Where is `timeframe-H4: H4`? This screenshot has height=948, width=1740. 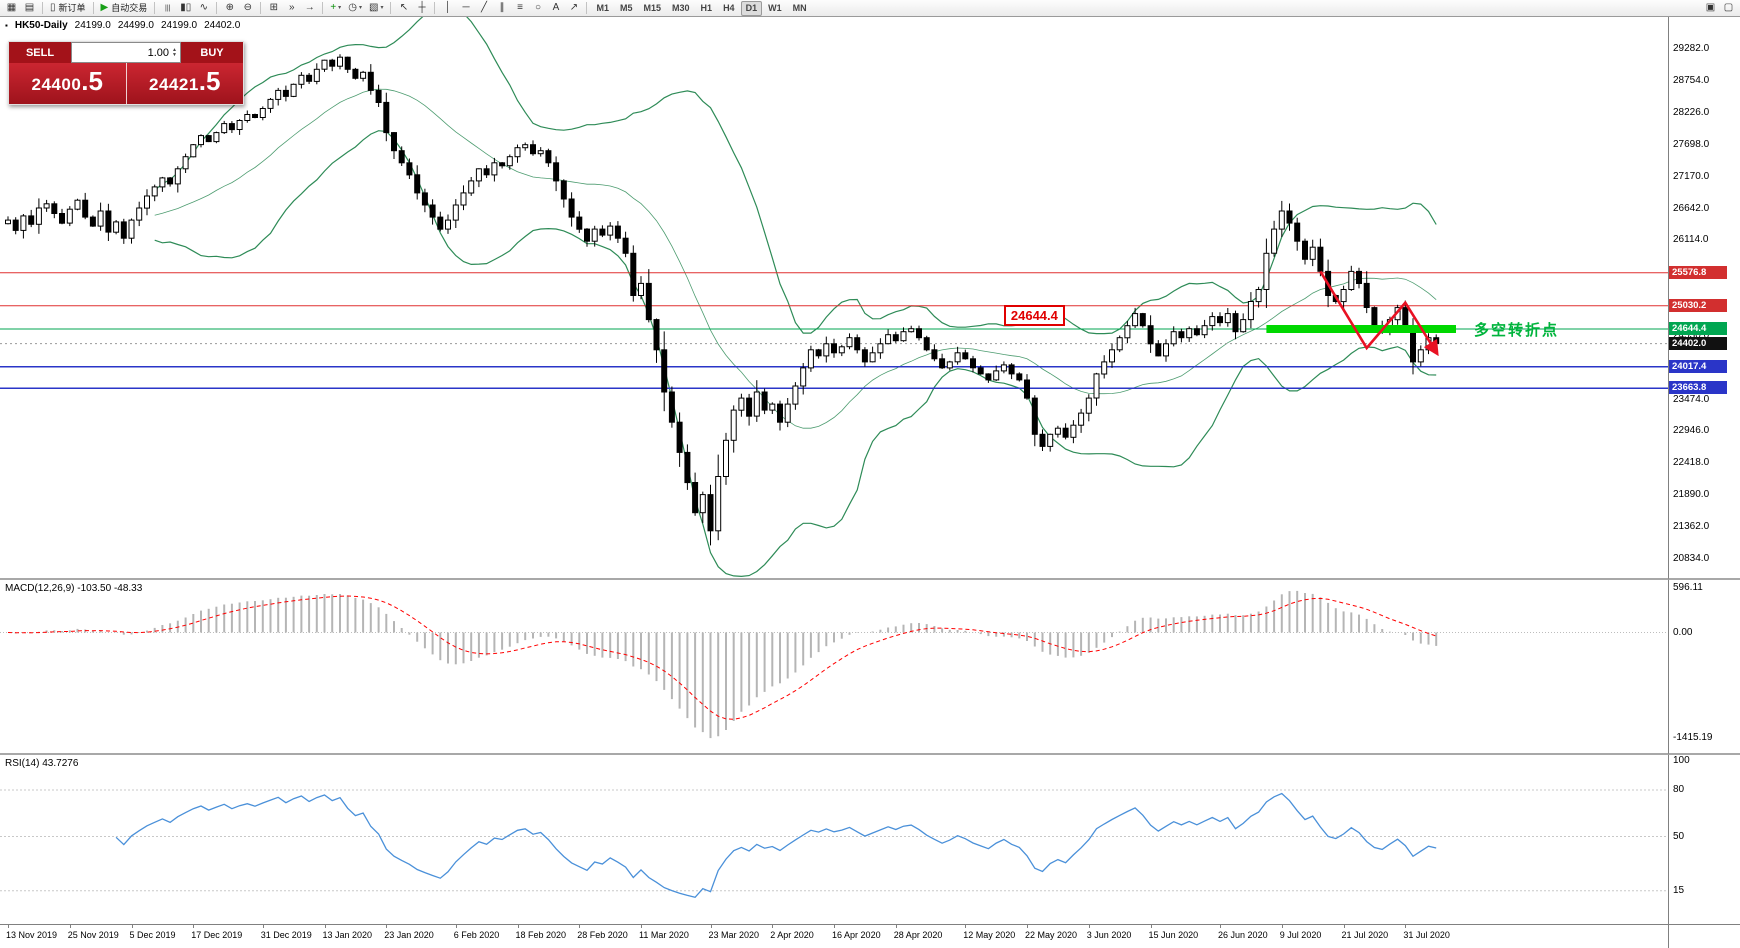
timeframe-H4: H4 is located at coordinates (729, 7).